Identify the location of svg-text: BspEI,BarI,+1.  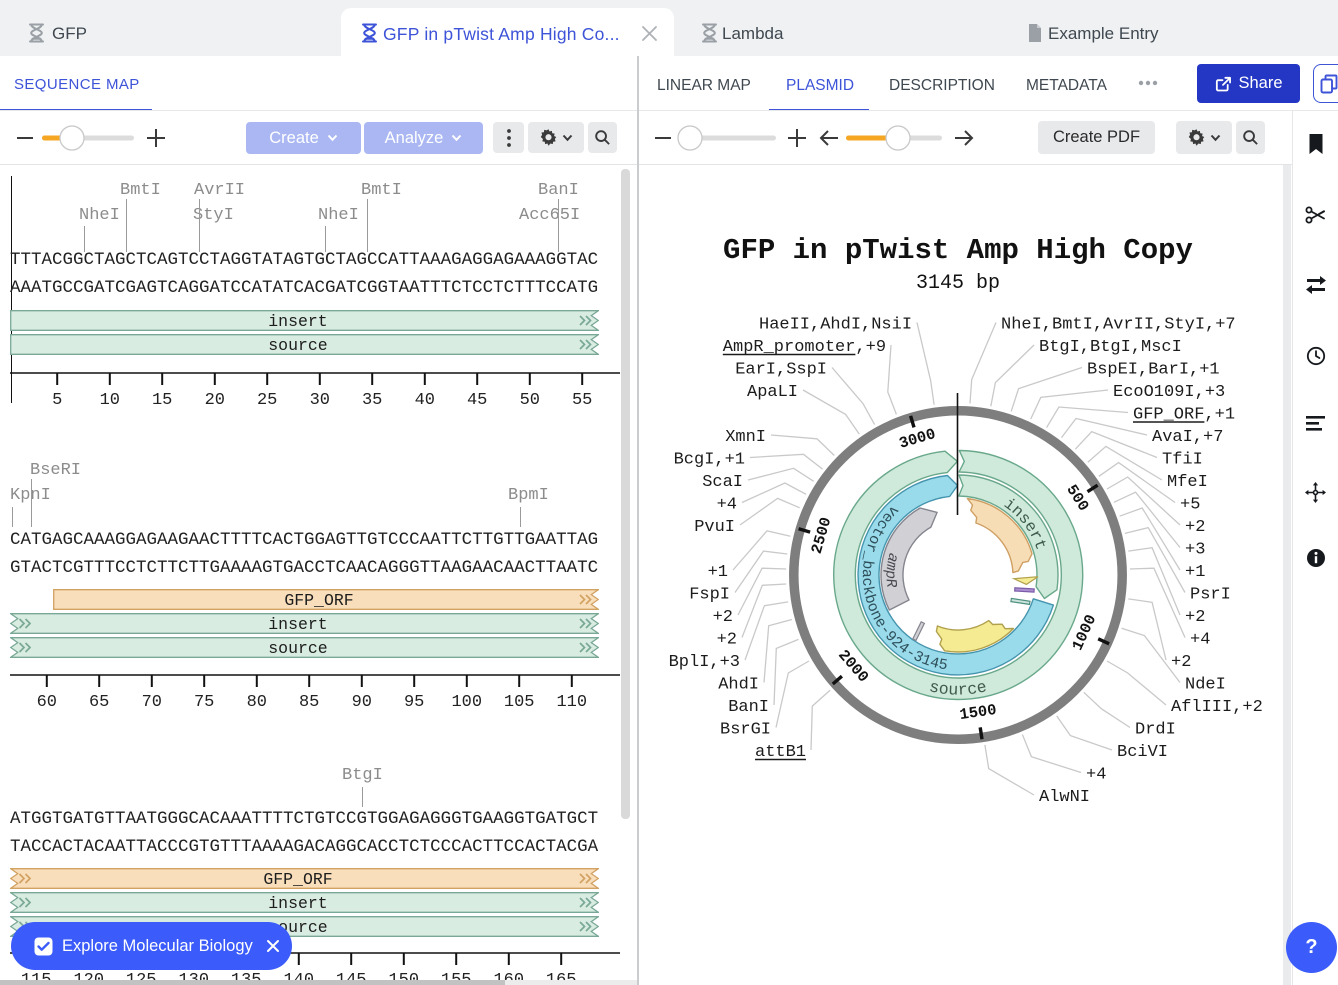
(1153, 370).